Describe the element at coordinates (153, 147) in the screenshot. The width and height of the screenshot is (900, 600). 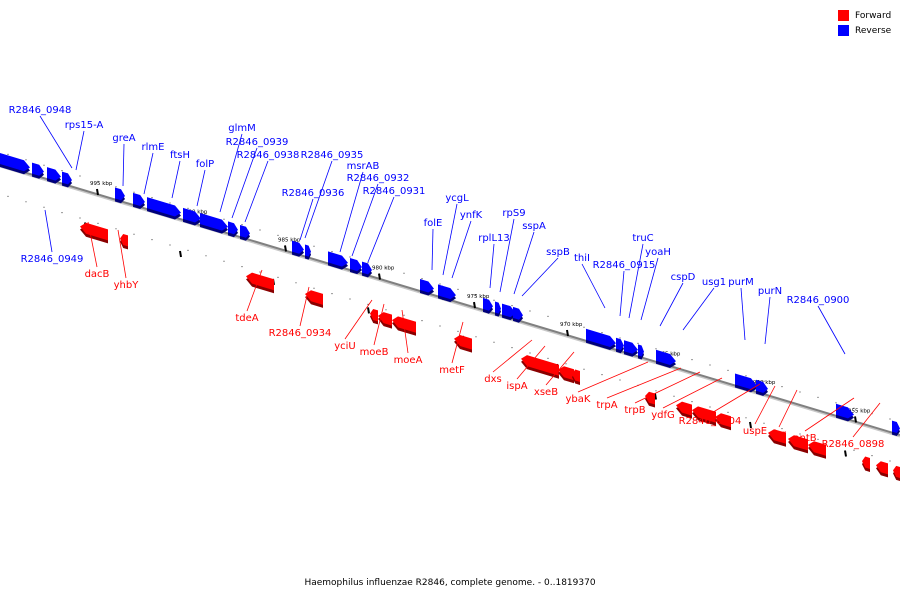
I see `reverse-gene-label: rlmE` at that location.